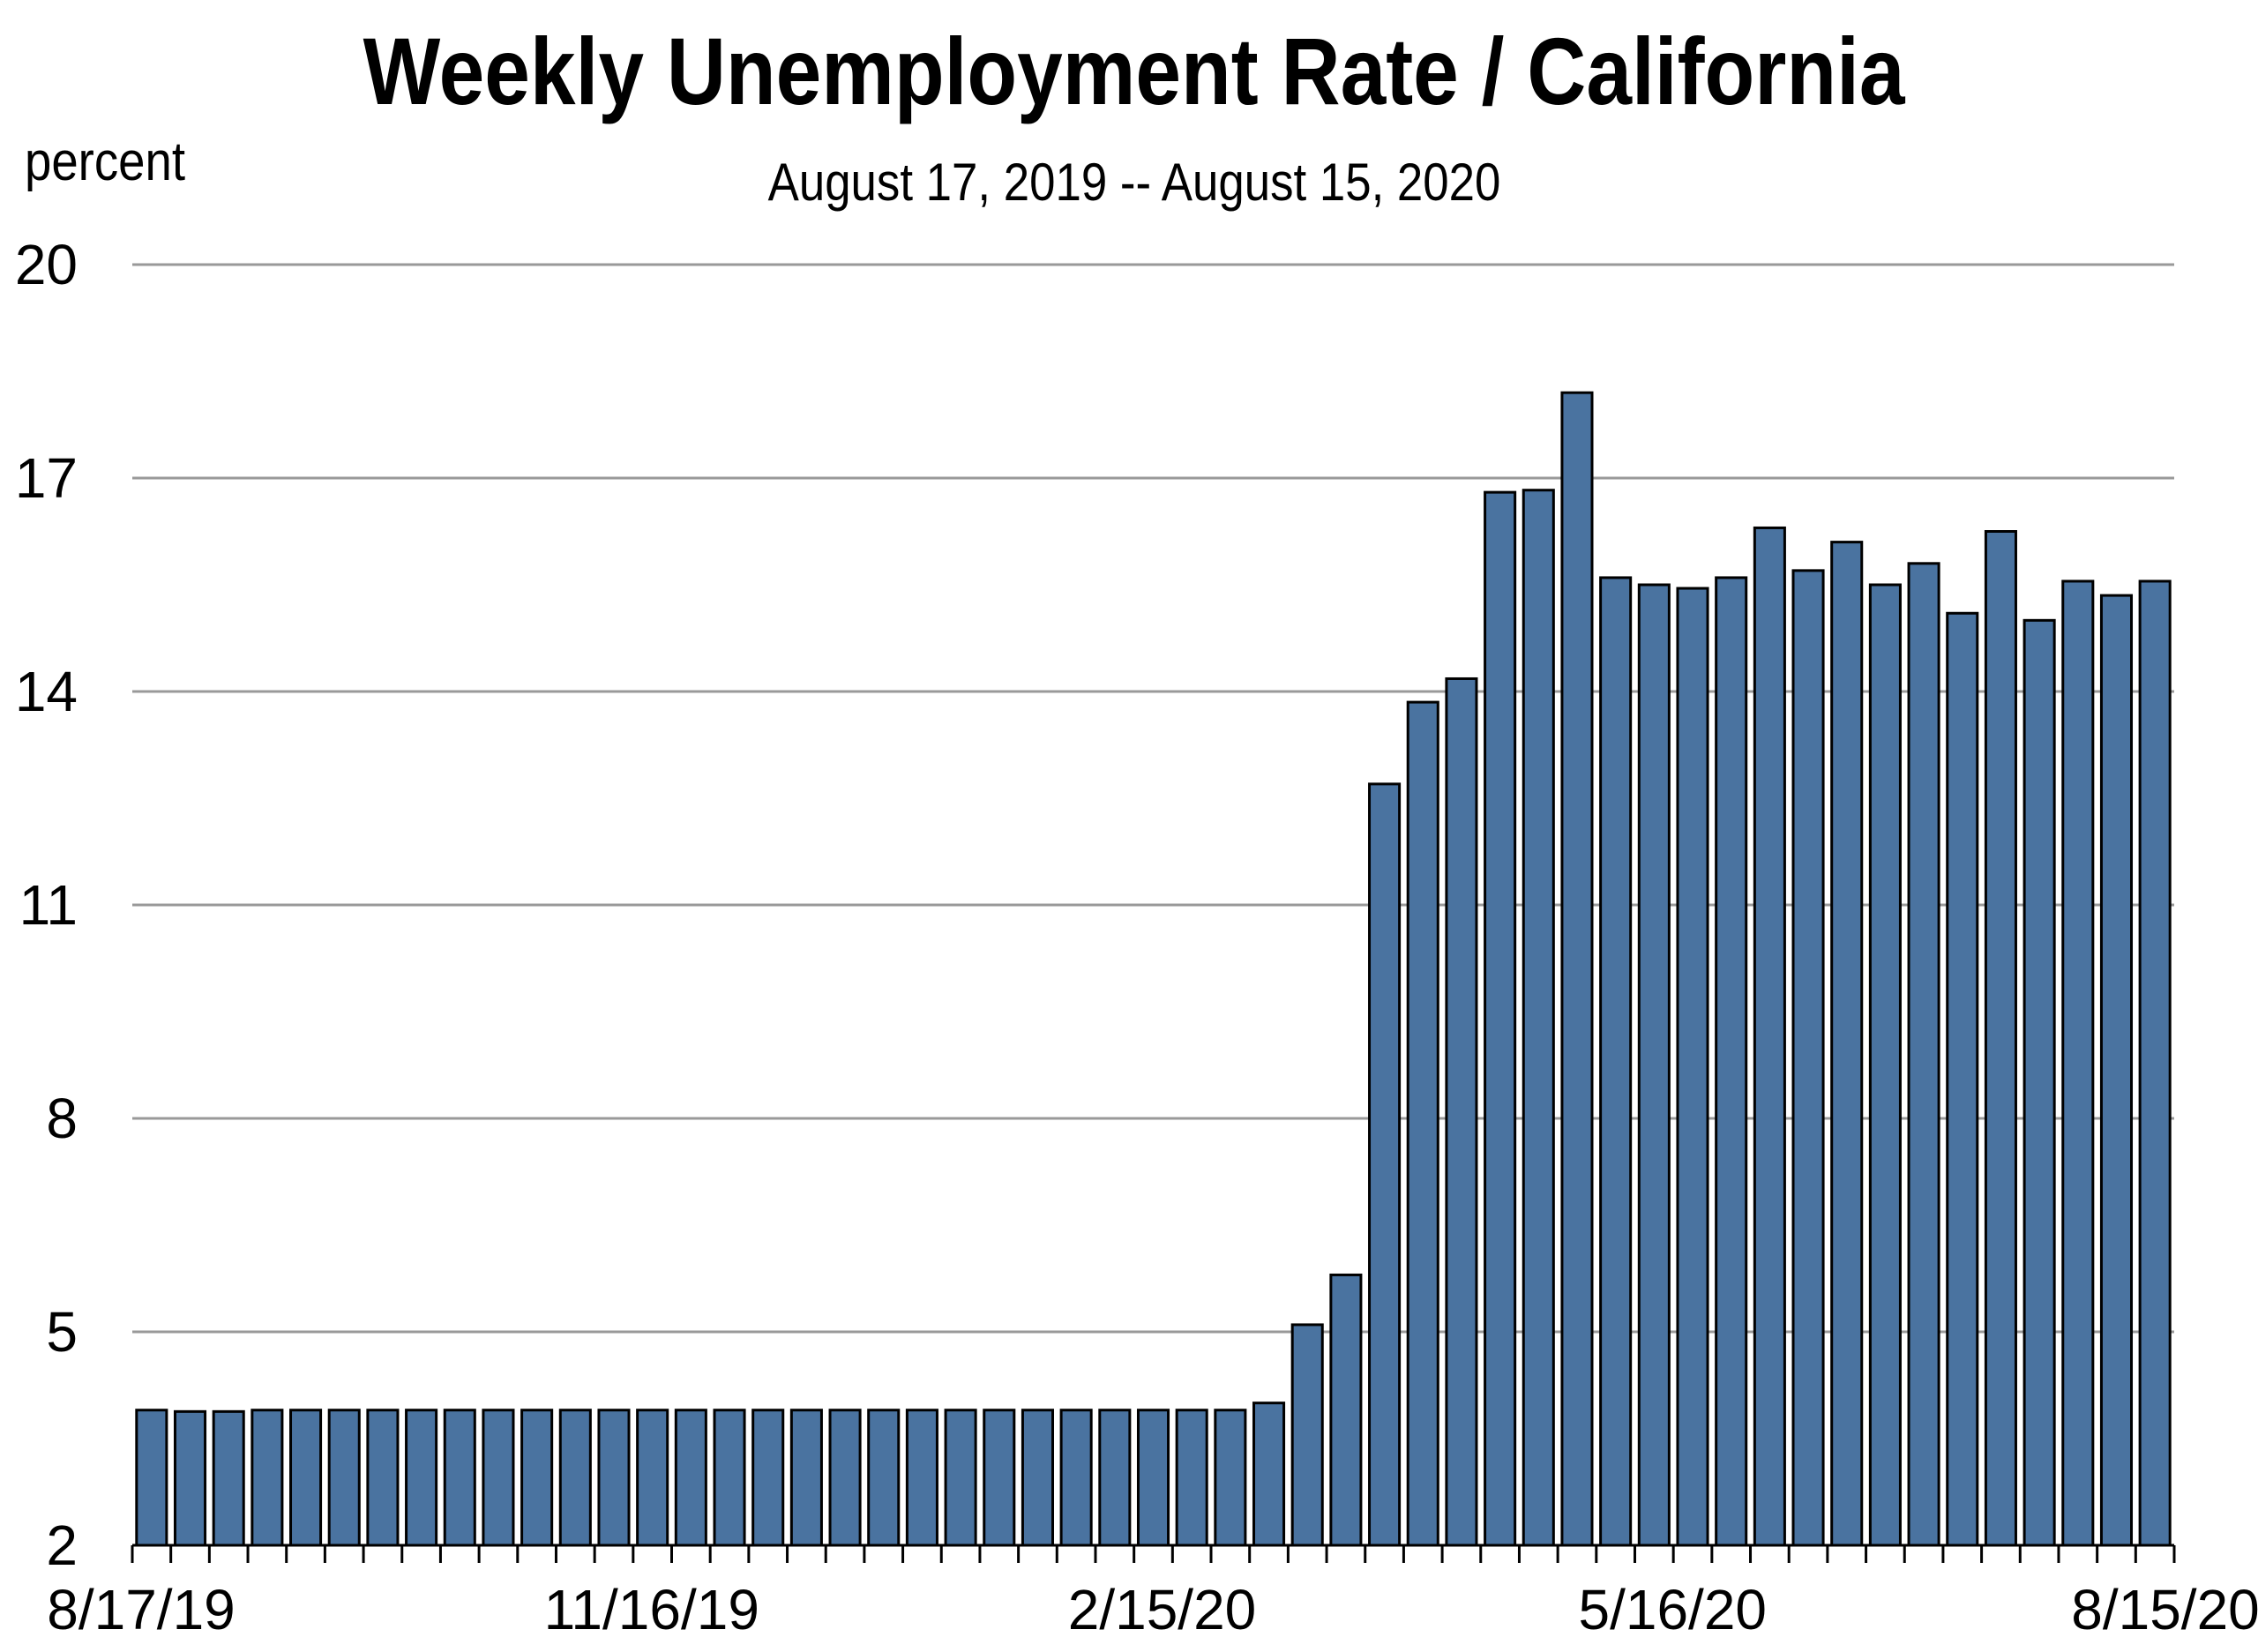 The width and height of the screenshot is (2258, 1652). Describe the element at coordinates (1163, 1609) in the screenshot. I see `x-tick-label: 2/15/20` at that location.